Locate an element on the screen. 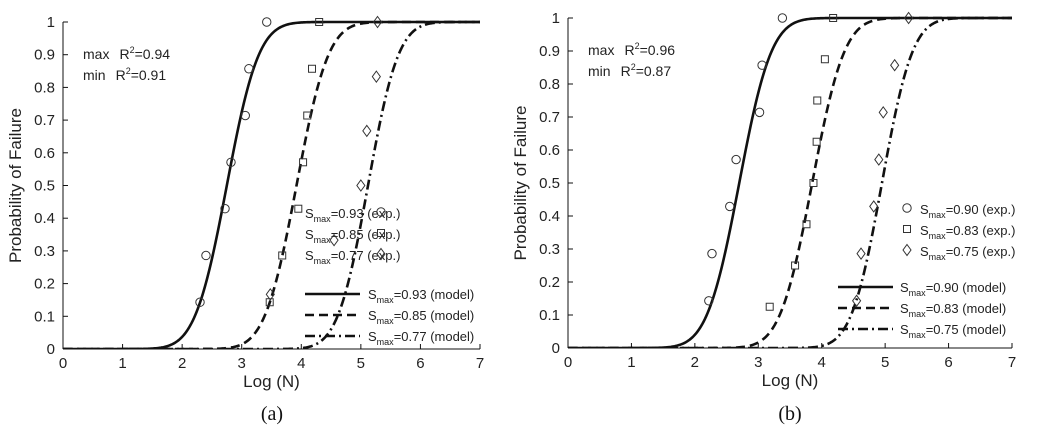 This screenshot has width=1062, height=434. x-axis-label: Log (N) is located at coordinates (790, 380).